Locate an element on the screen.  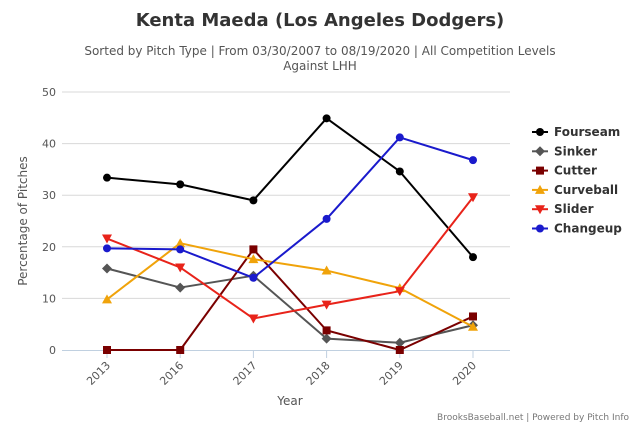
x-tick-label: 2018 is located at coordinates (318, 373).